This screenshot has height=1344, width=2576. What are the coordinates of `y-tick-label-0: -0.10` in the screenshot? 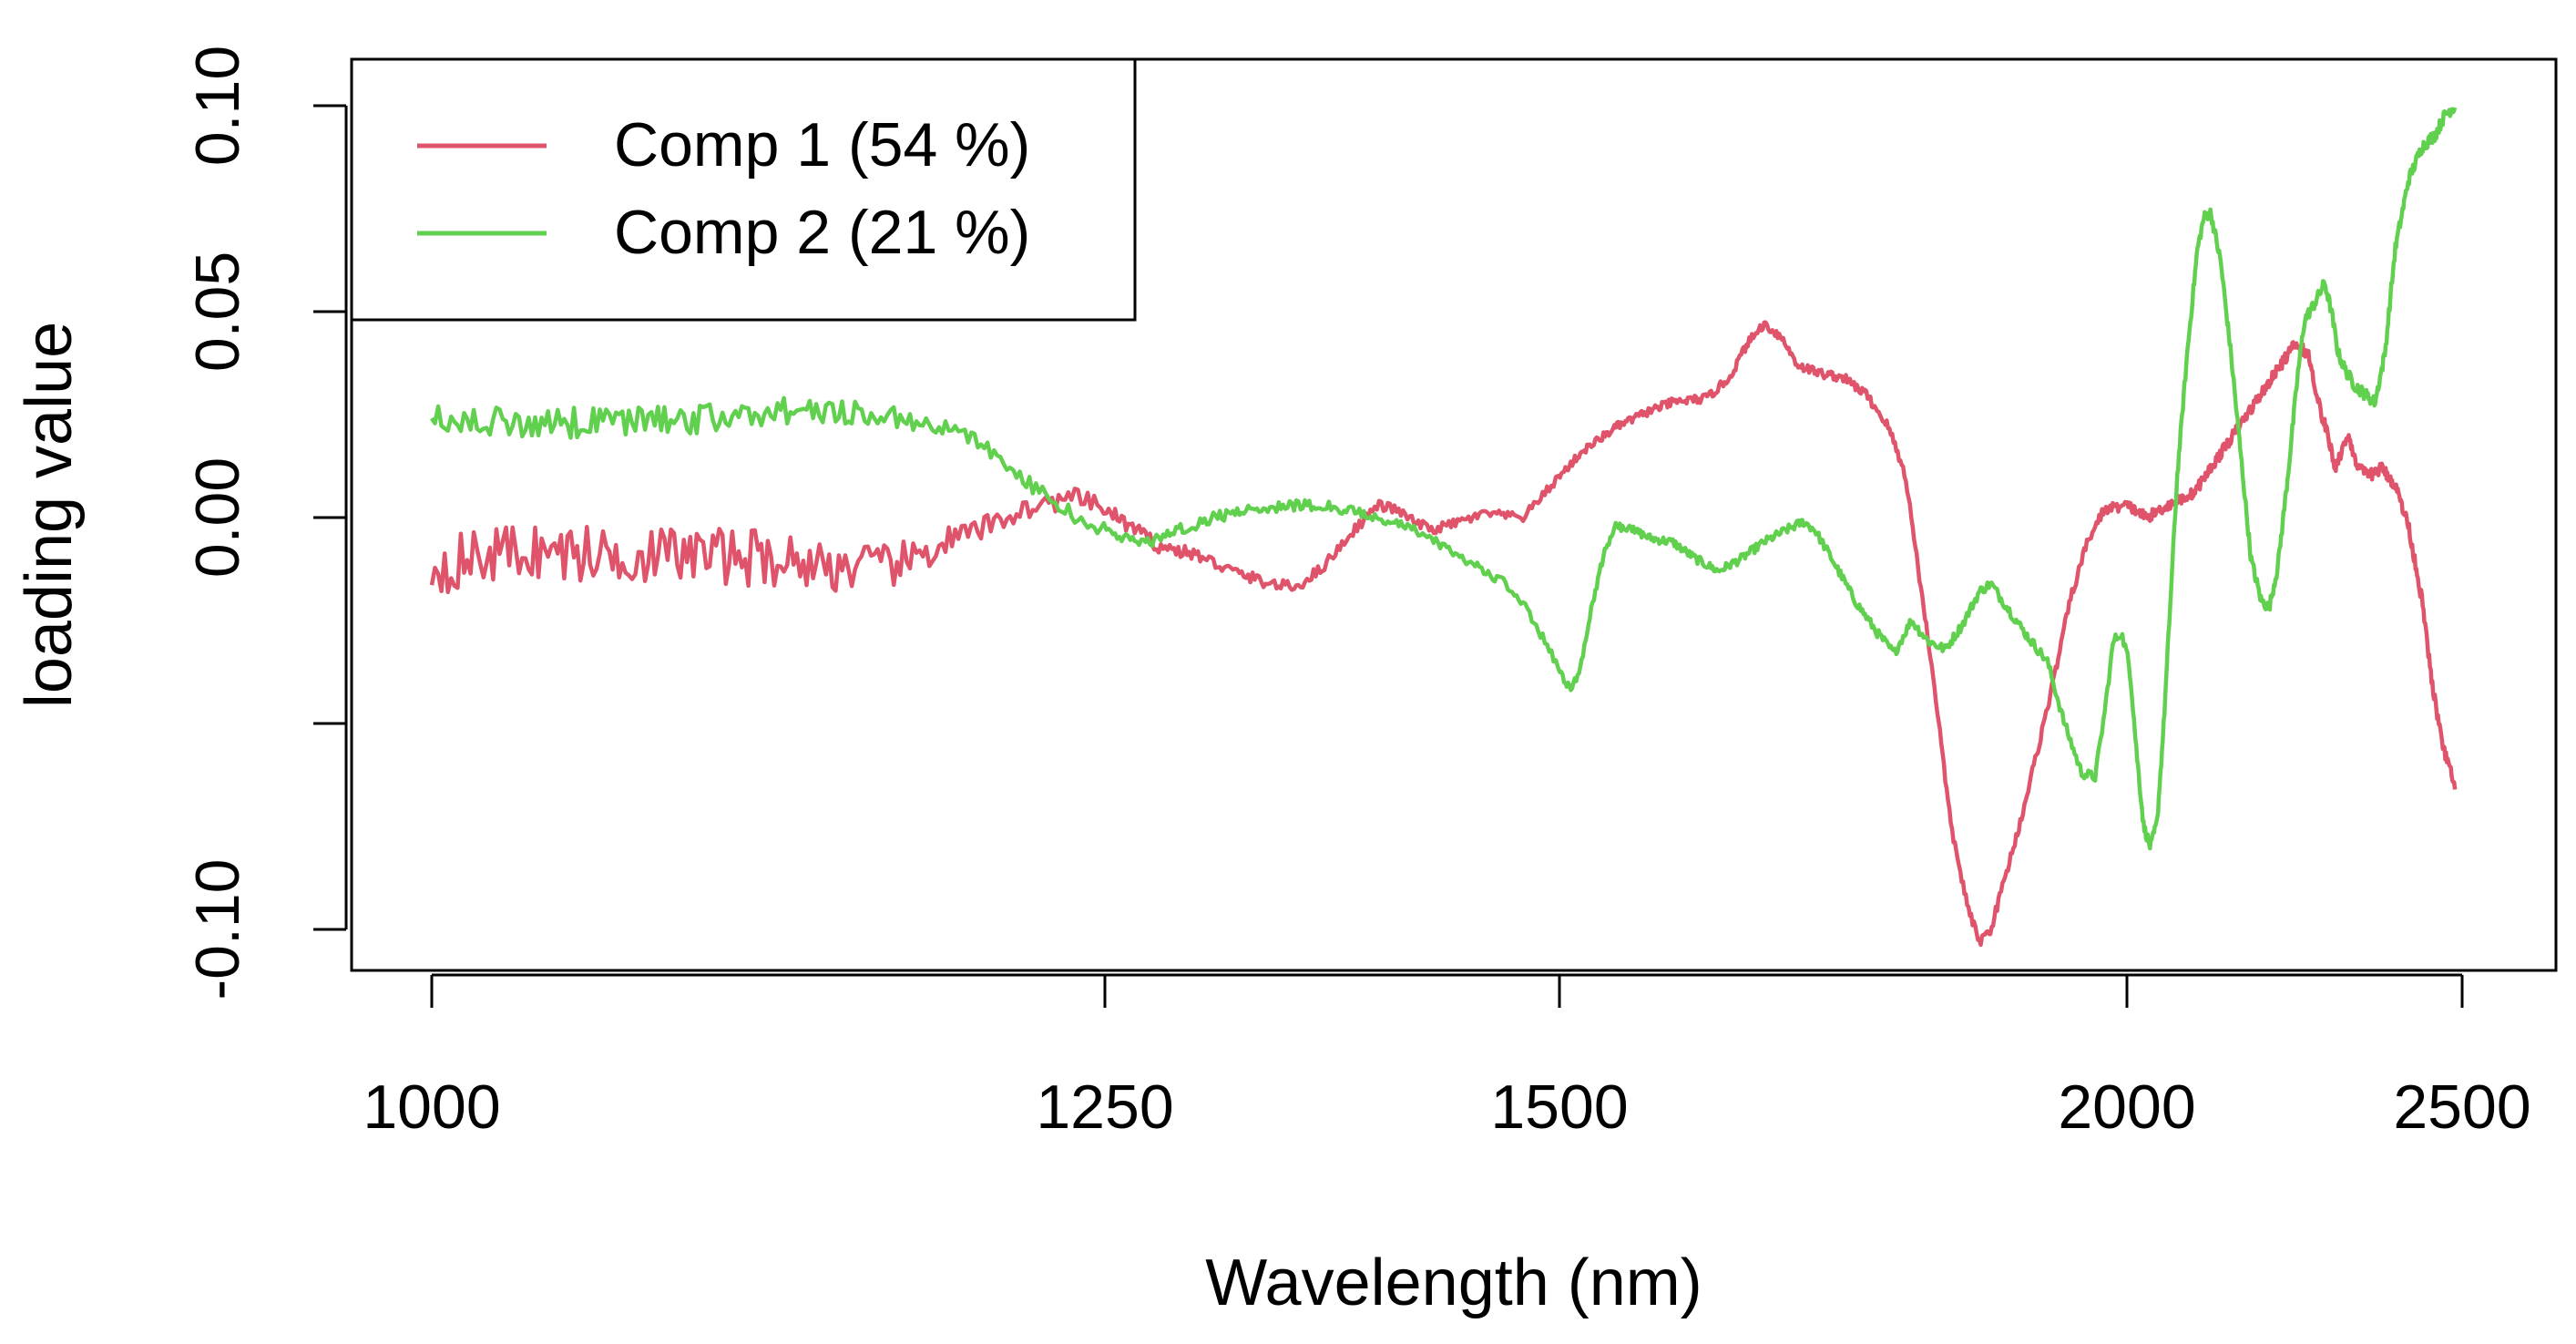 It's located at (217, 929).